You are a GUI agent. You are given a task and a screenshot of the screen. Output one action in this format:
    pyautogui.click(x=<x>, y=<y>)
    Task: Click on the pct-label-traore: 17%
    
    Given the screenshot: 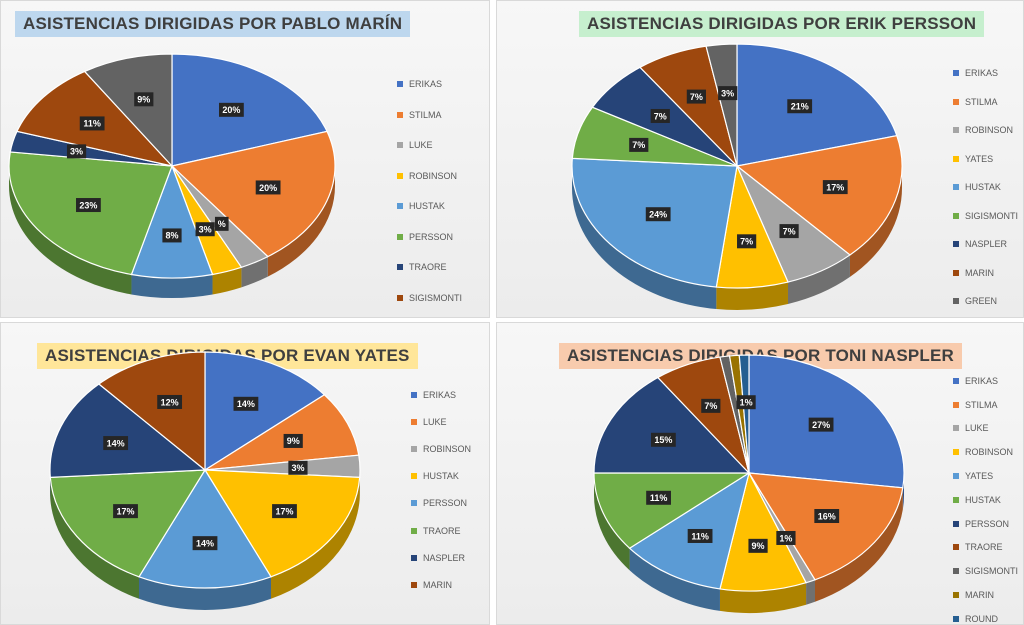 What is the action you would take?
    pyautogui.click(x=125, y=511)
    